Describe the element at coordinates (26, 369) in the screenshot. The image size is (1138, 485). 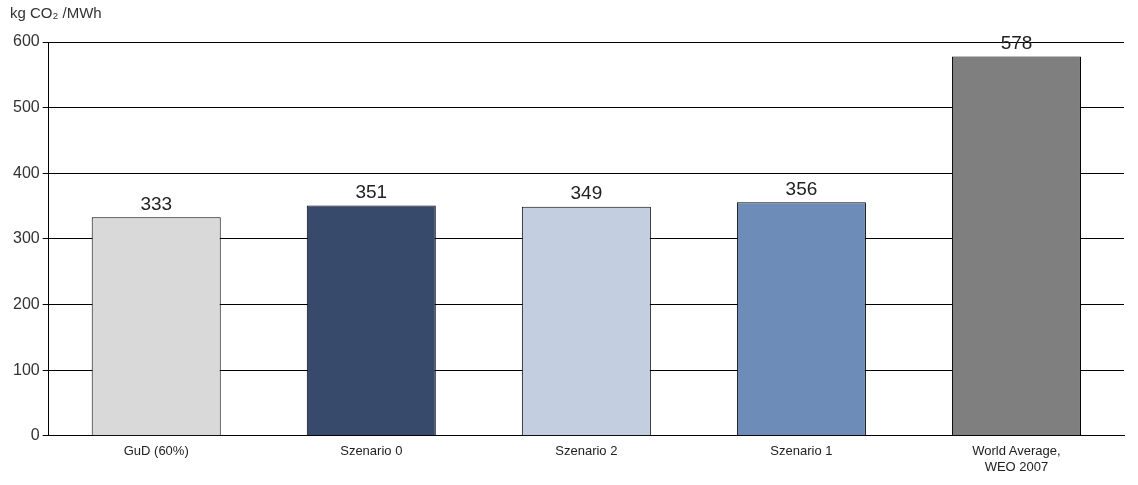
I see `y-tick-label: 100` at that location.